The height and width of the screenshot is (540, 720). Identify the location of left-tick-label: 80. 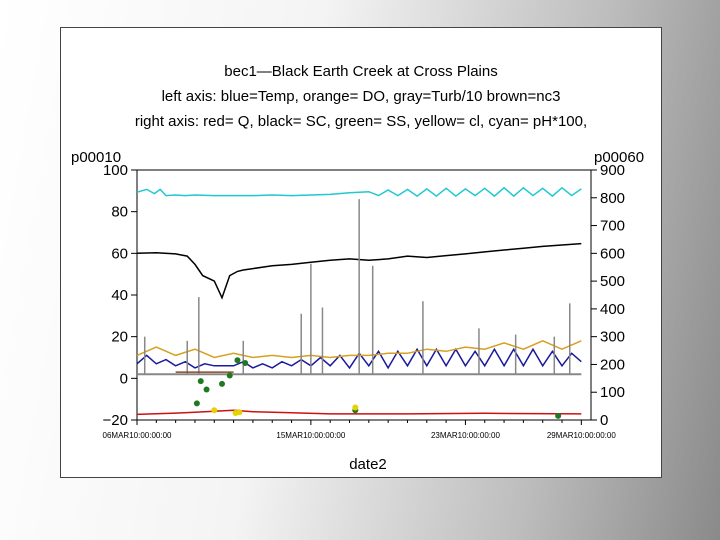
(119, 212).